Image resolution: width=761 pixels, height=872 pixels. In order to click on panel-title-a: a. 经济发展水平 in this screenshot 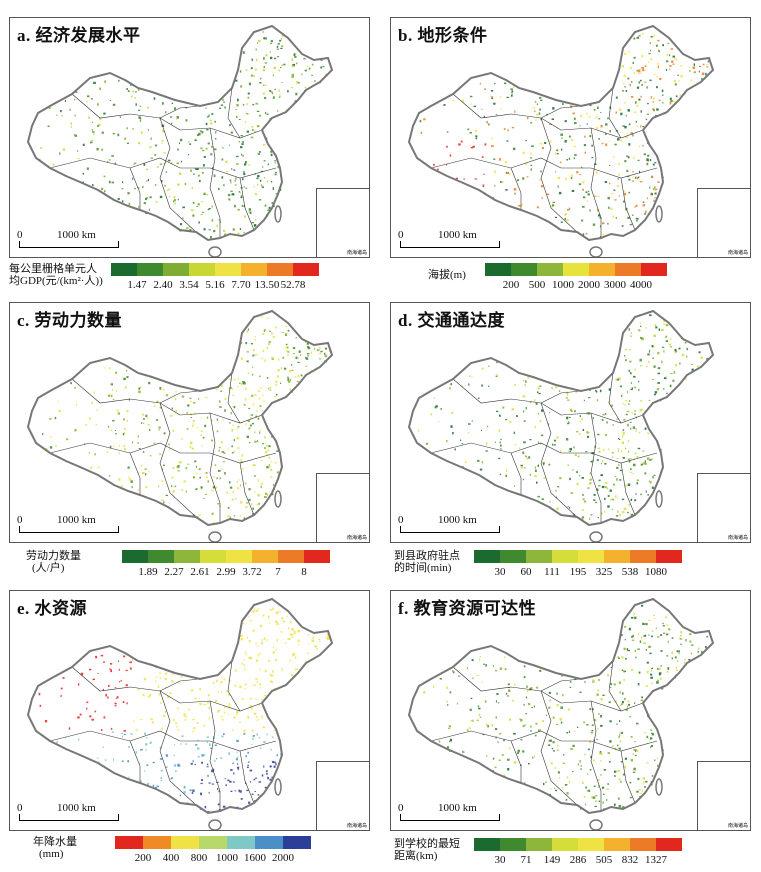, I will do `click(79, 35)`.